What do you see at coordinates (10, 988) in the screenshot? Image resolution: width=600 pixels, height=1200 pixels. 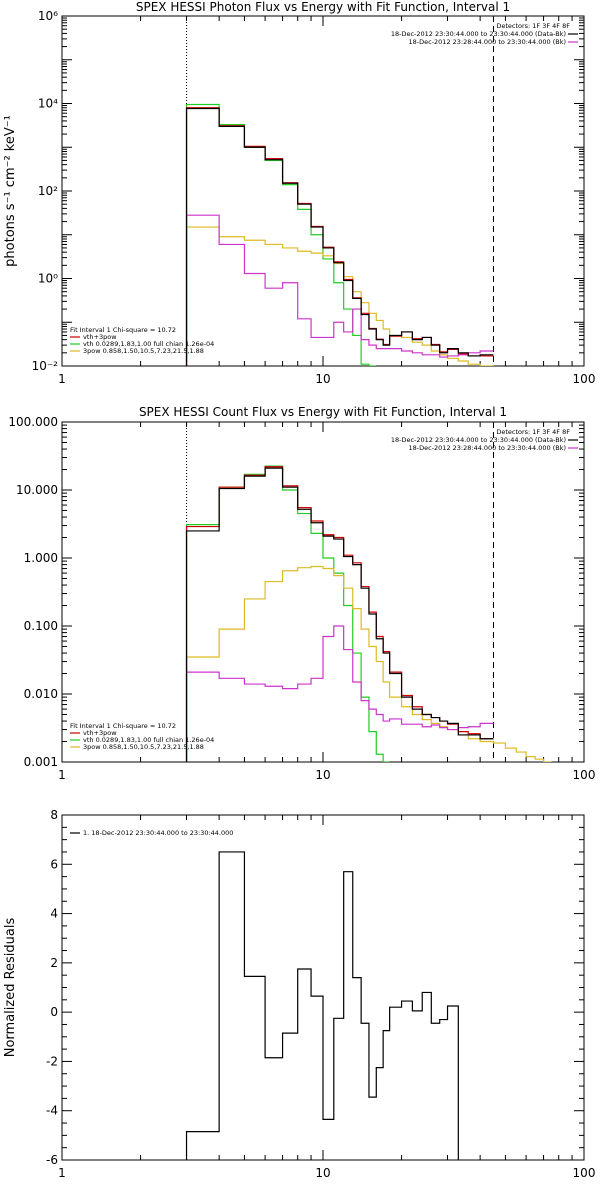 I see `y-axis-label: Normalized Residuals` at bounding box center [10, 988].